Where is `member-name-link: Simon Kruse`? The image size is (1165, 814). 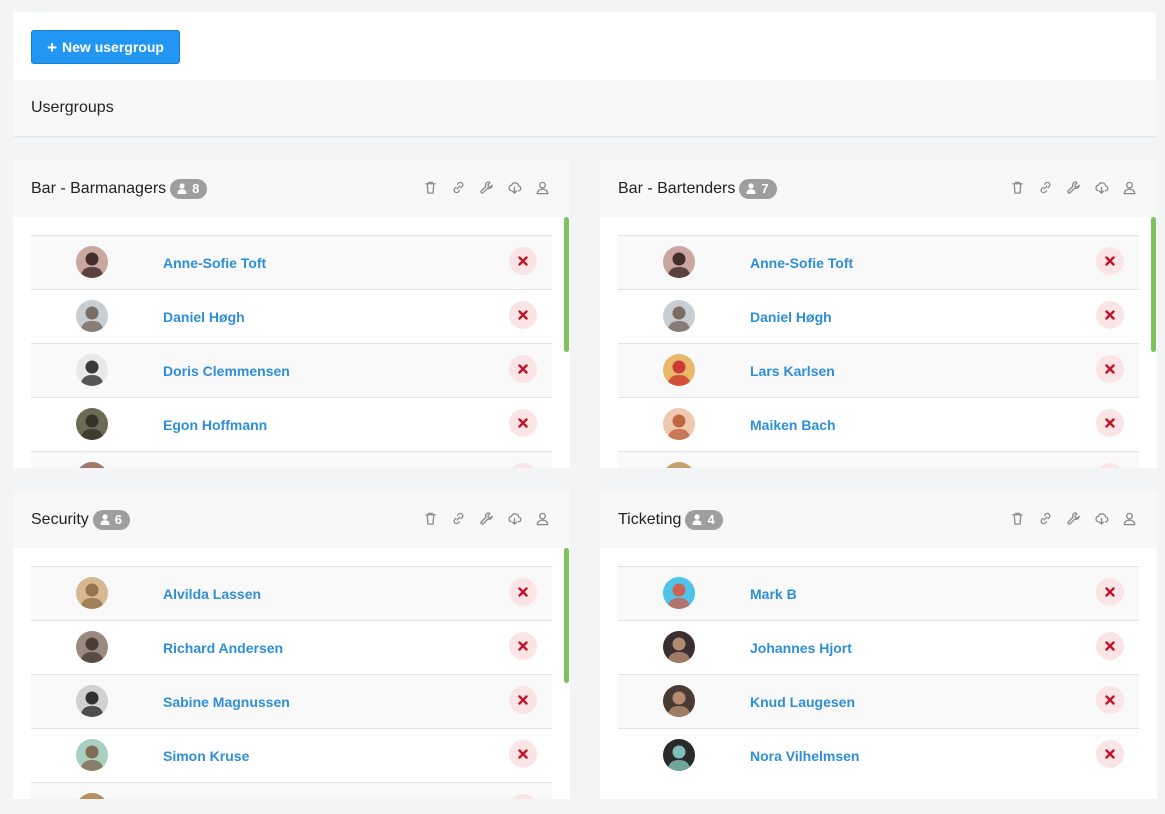
member-name-link: Simon Kruse is located at coordinates (206, 756).